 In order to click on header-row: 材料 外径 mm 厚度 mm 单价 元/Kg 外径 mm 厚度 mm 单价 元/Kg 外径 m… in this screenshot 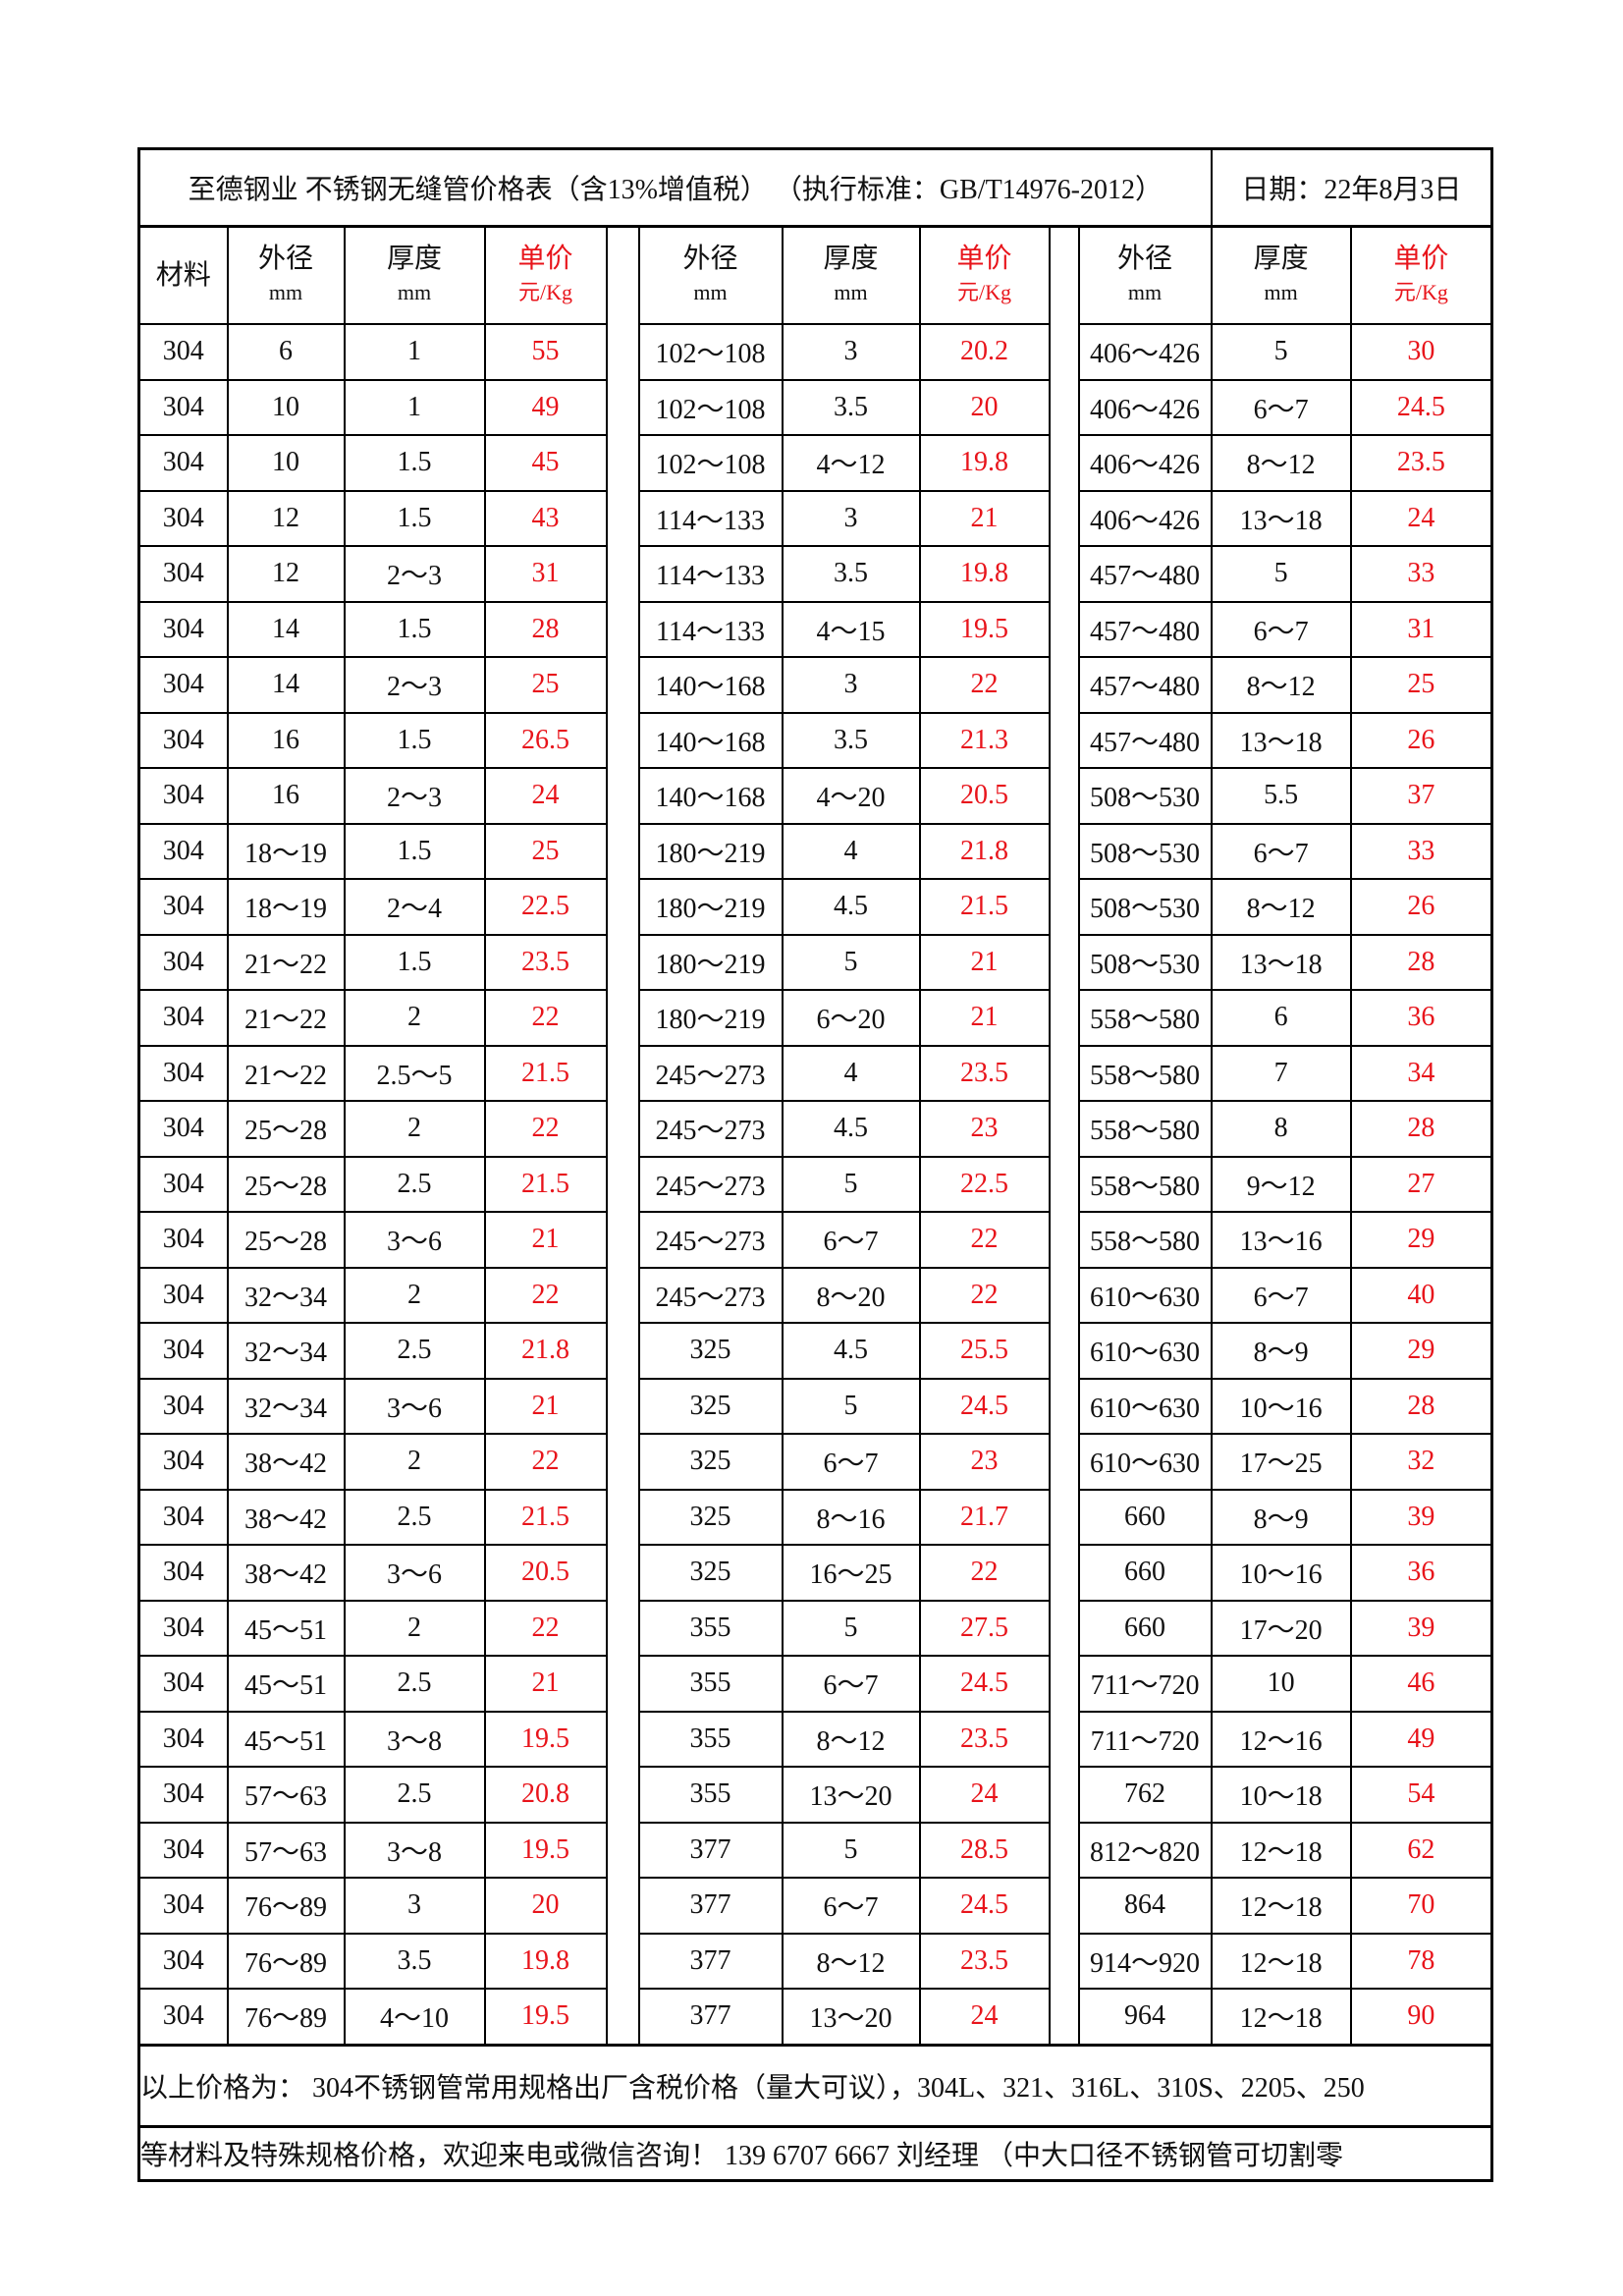, I will do `click(815, 275)`.